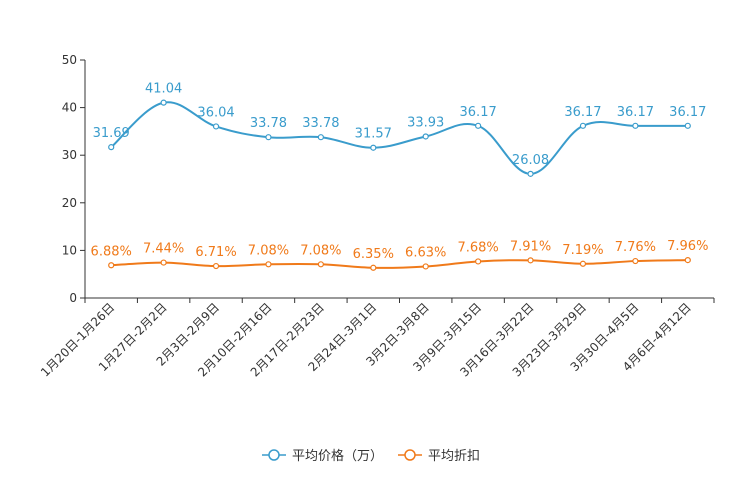 The image size is (744, 496). What do you see at coordinates (69, 203) in the screenshot?
I see `y-tick-label: 20` at bounding box center [69, 203].